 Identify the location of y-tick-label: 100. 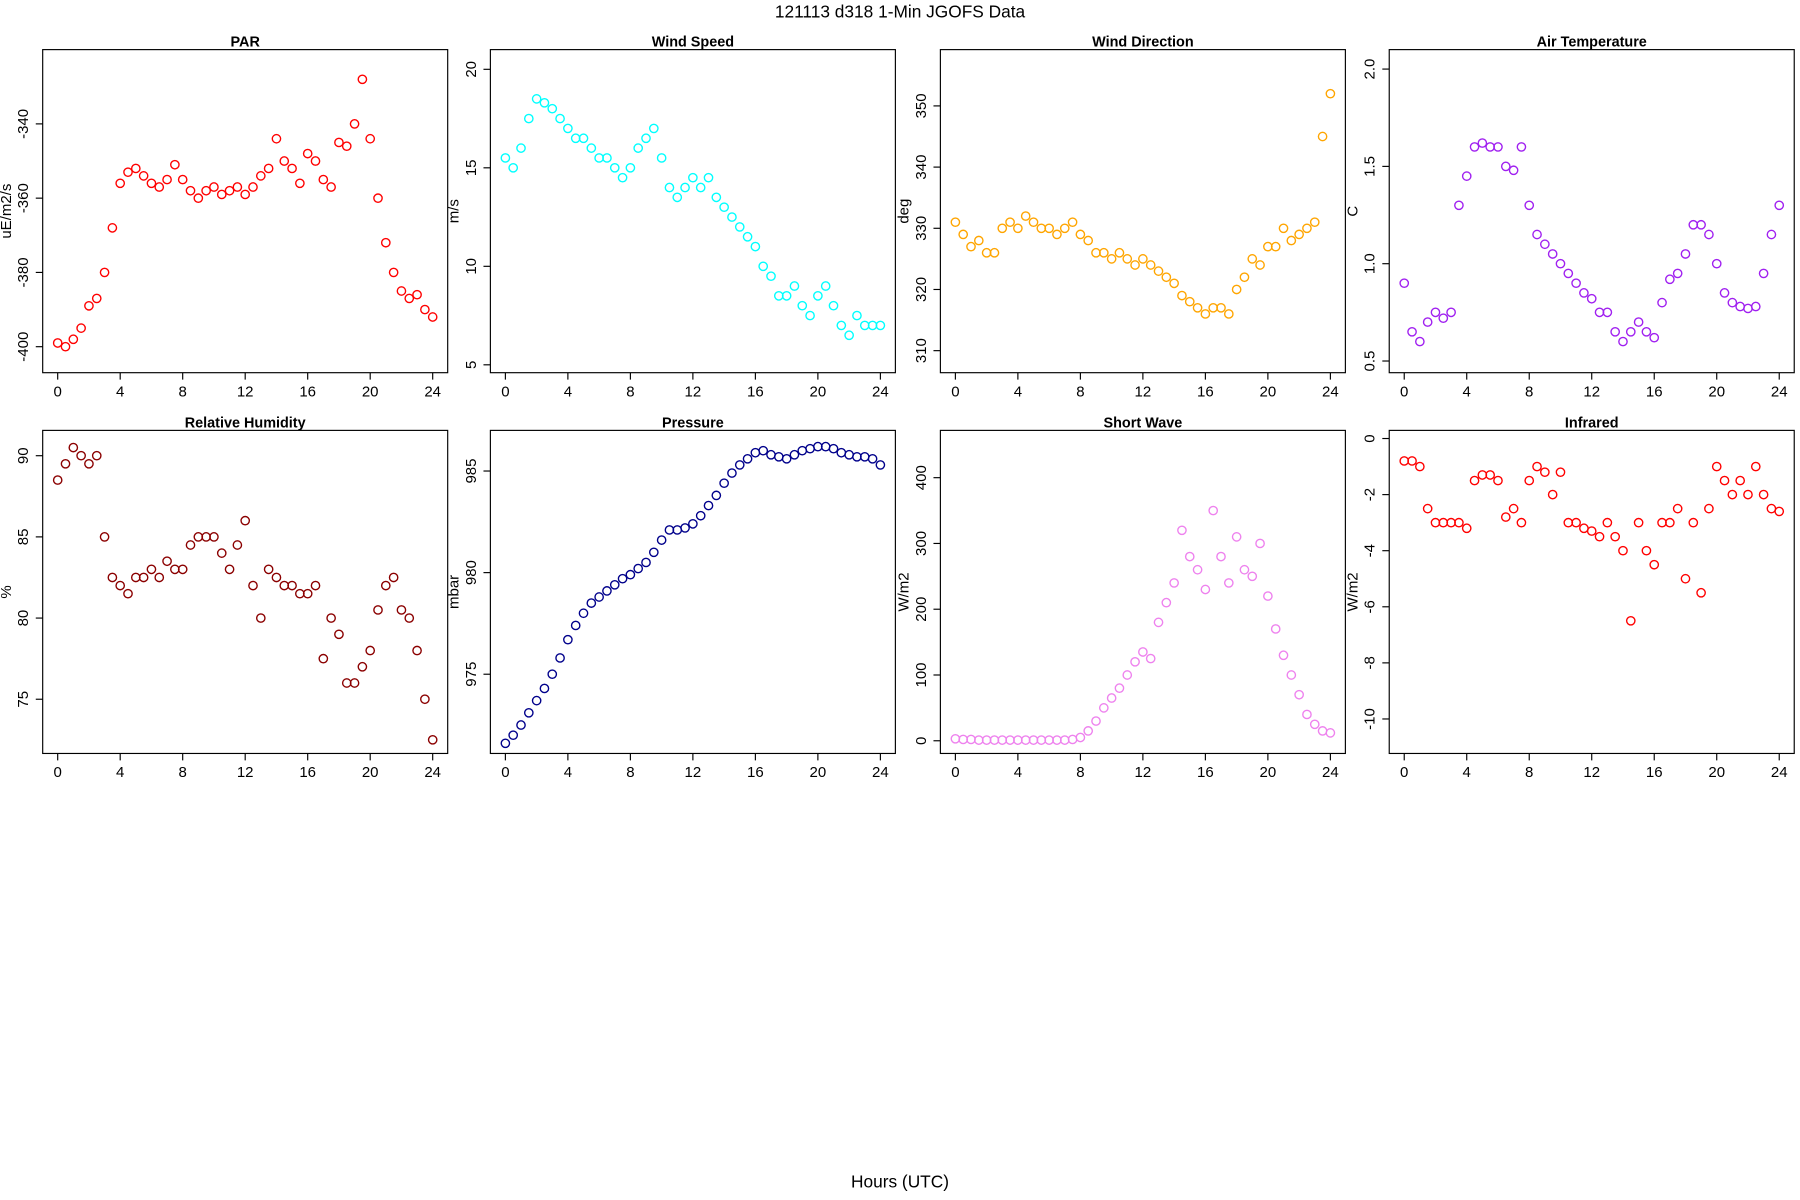
(921, 674).